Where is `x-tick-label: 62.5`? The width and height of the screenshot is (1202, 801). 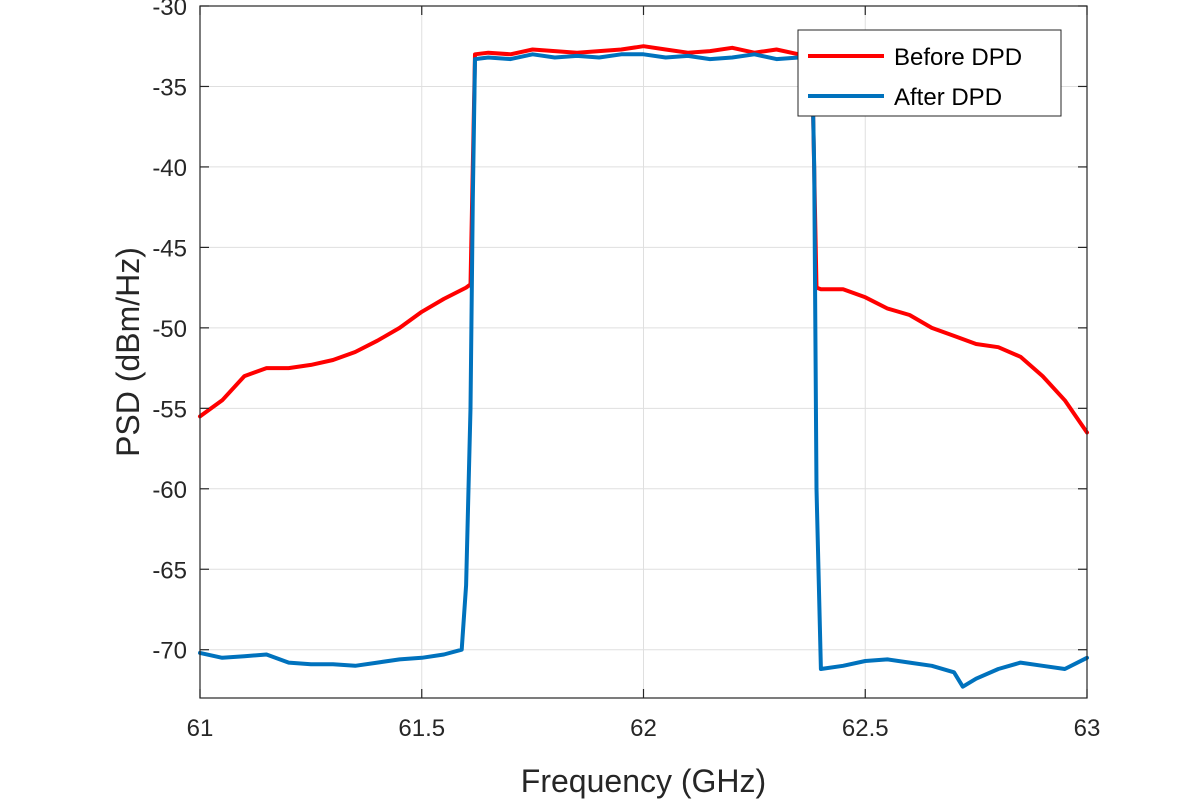 x-tick-label: 62.5 is located at coordinates (865, 728).